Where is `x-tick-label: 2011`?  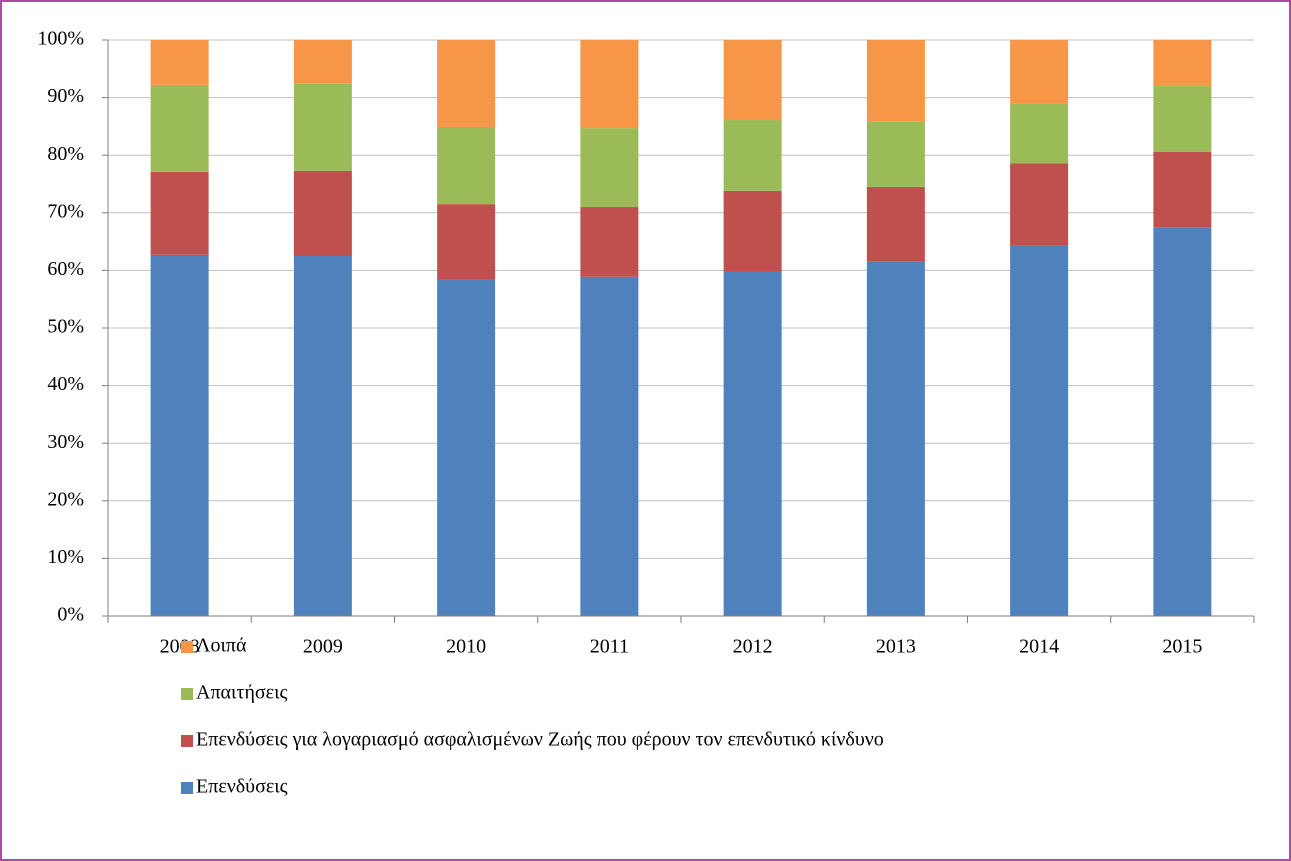
x-tick-label: 2011 is located at coordinates (609, 647).